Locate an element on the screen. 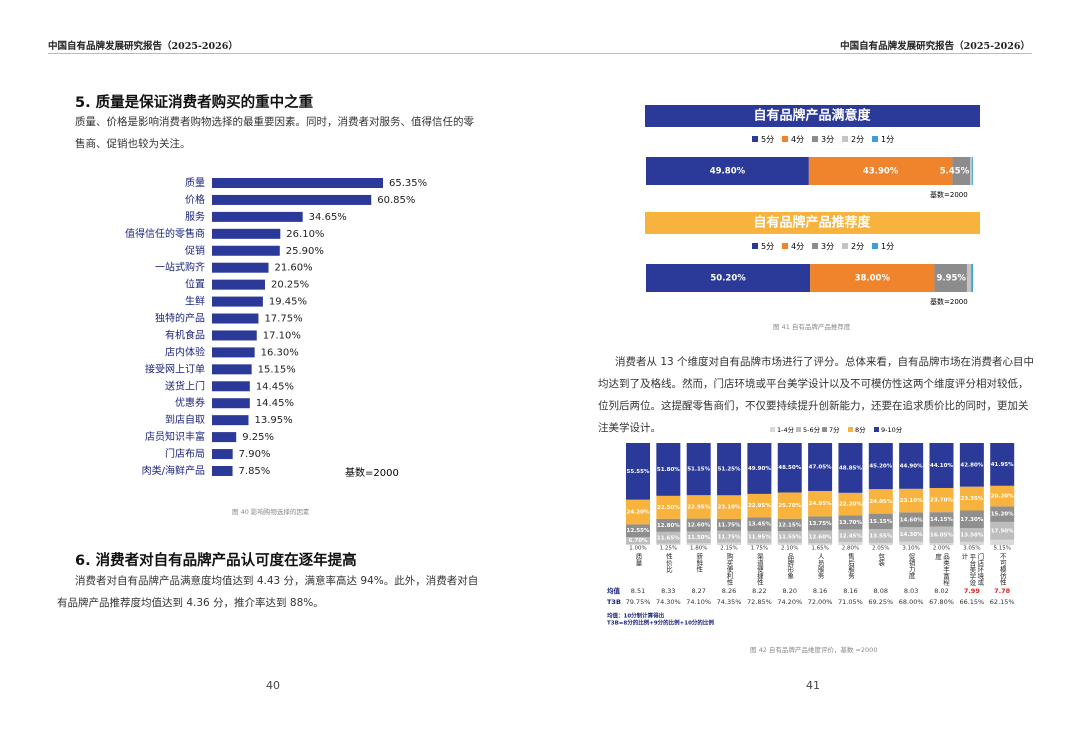  value-label: 1.65% is located at coordinates (819, 549).